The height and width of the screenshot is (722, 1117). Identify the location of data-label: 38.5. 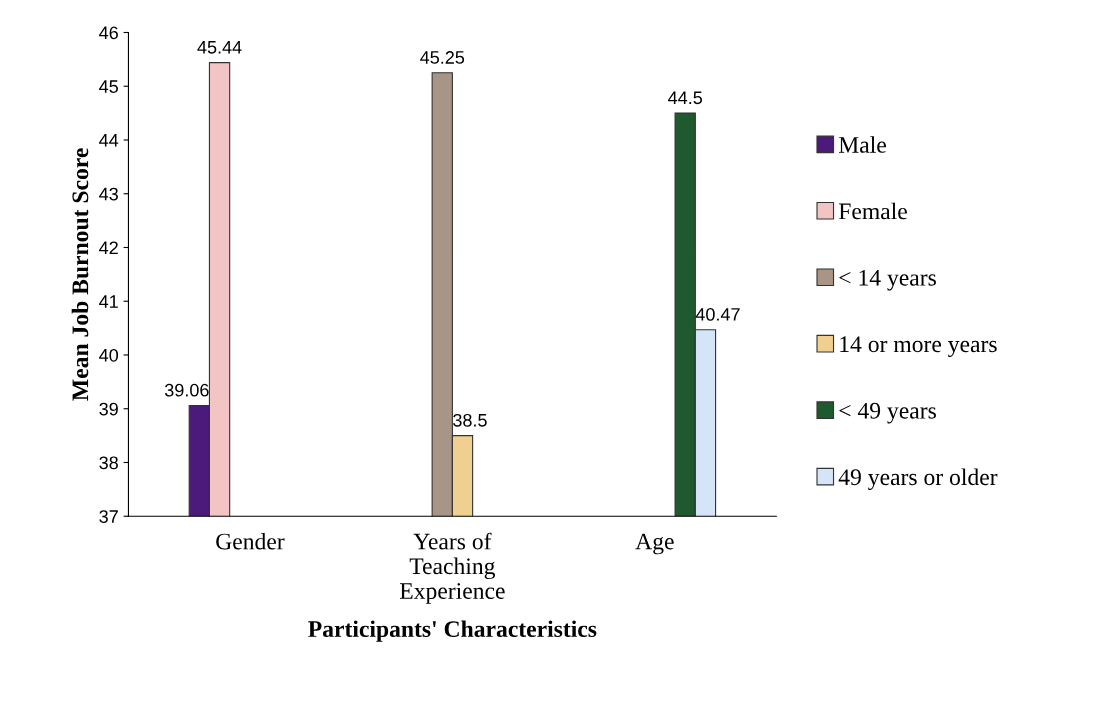
(470, 420).